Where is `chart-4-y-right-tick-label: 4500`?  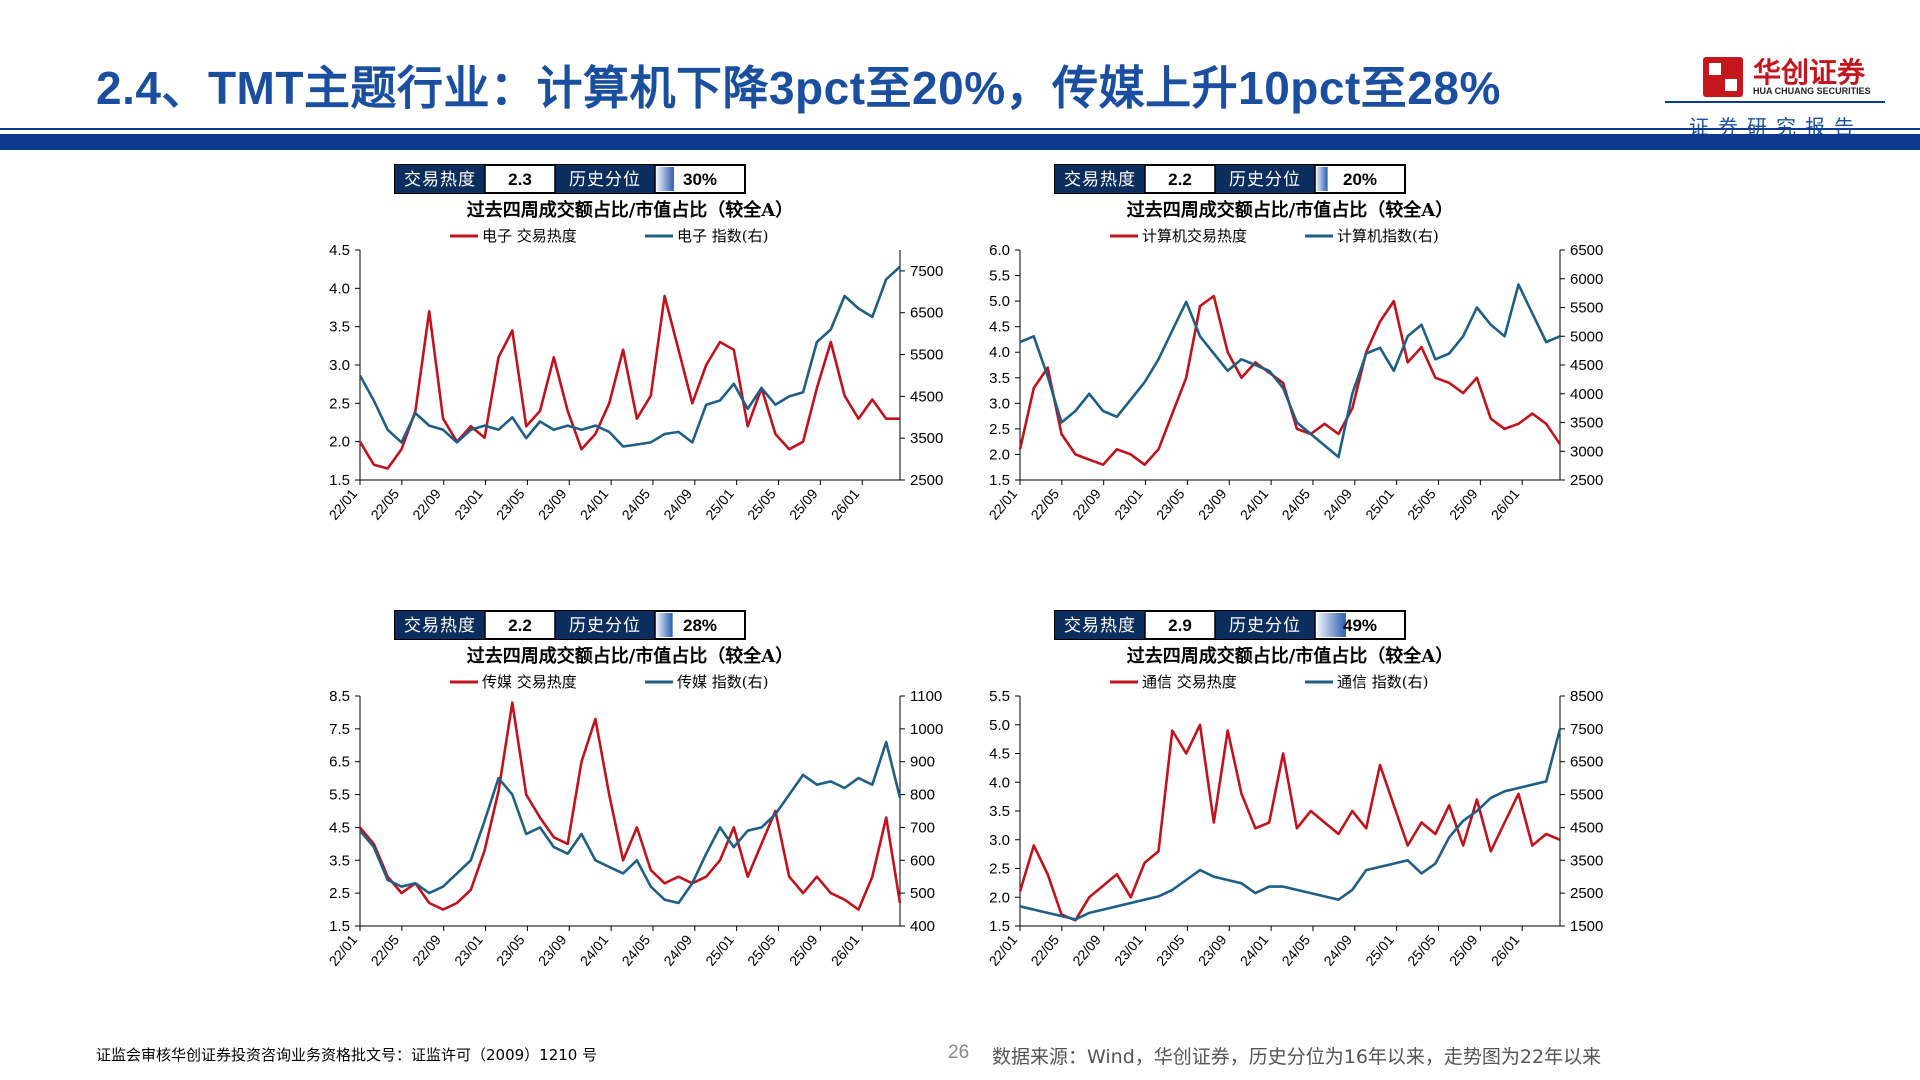 chart-4-y-right-tick-label: 4500 is located at coordinates (1586, 827).